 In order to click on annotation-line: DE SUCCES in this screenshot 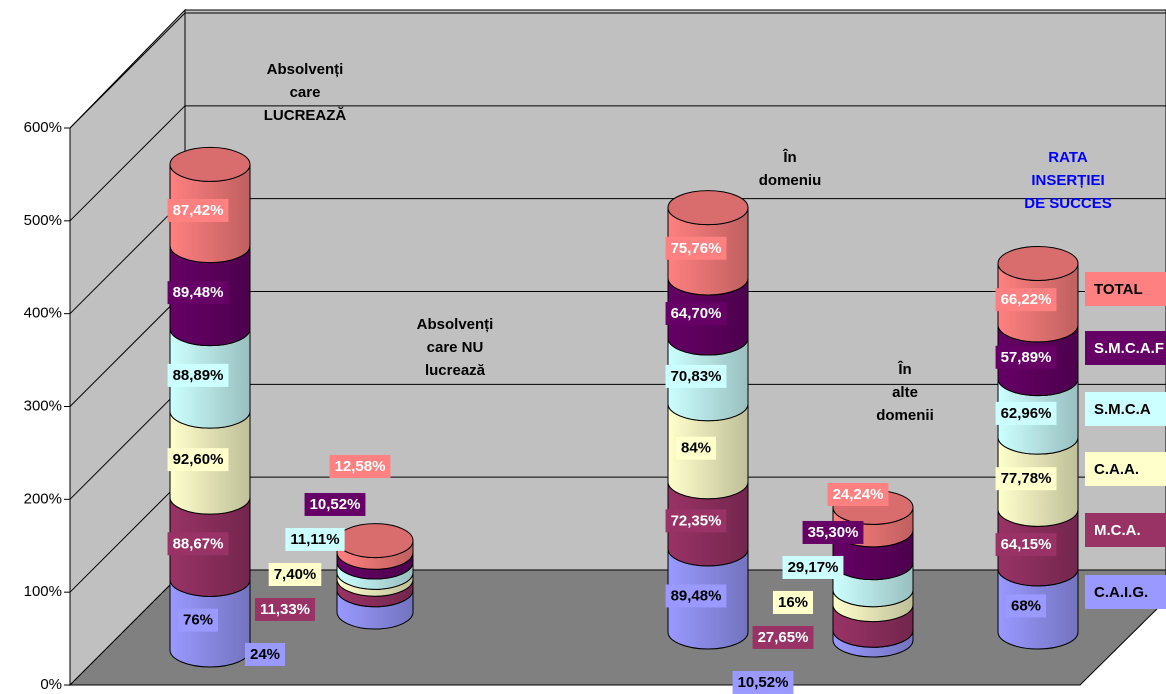, I will do `click(1068, 203)`.